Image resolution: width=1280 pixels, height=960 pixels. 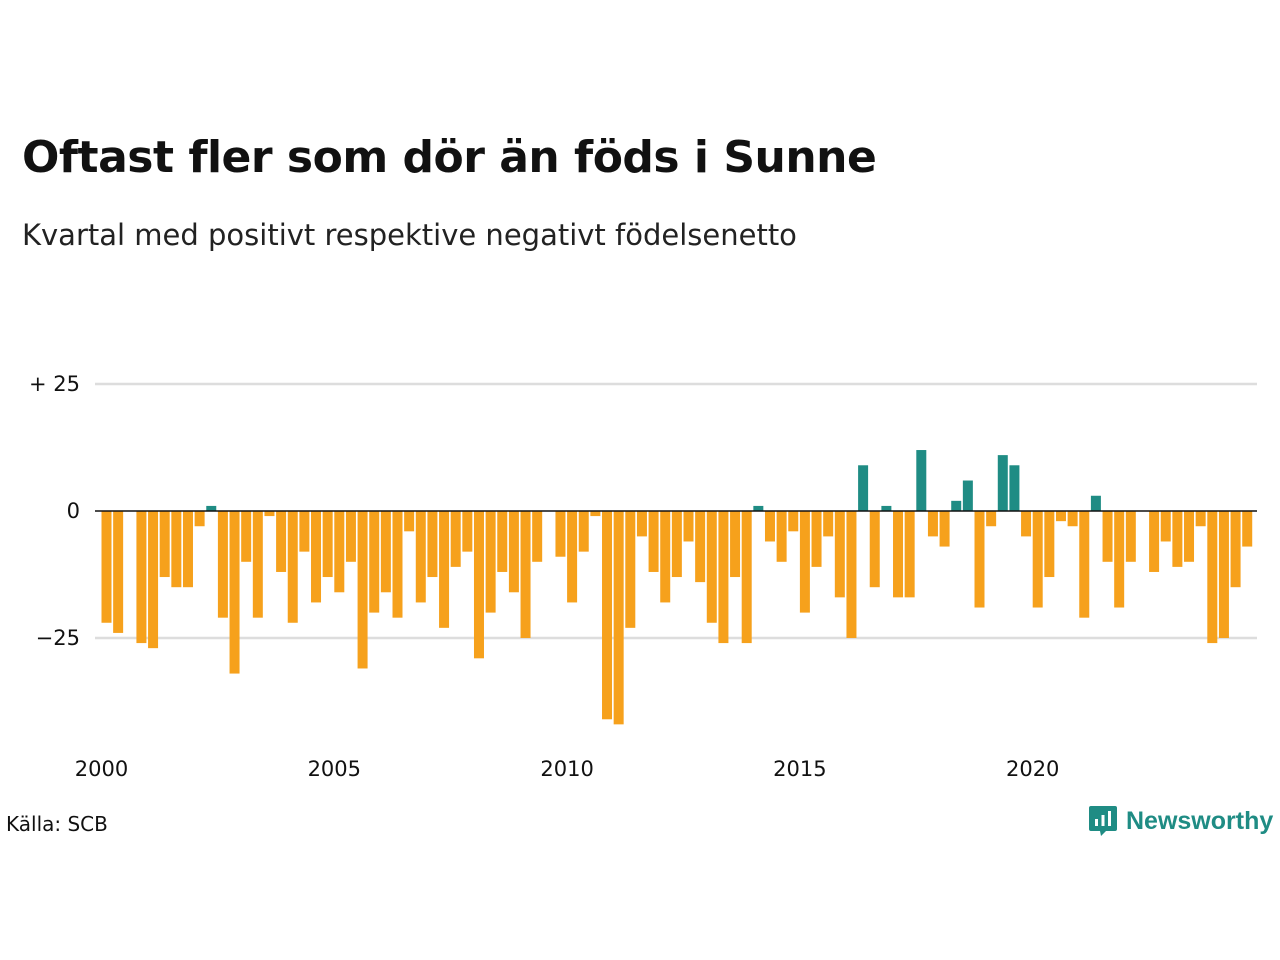 What do you see at coordinates (101, 769) in the screenshot?
I see `x-tick-label: 2000` at bounding box center [101, 769].